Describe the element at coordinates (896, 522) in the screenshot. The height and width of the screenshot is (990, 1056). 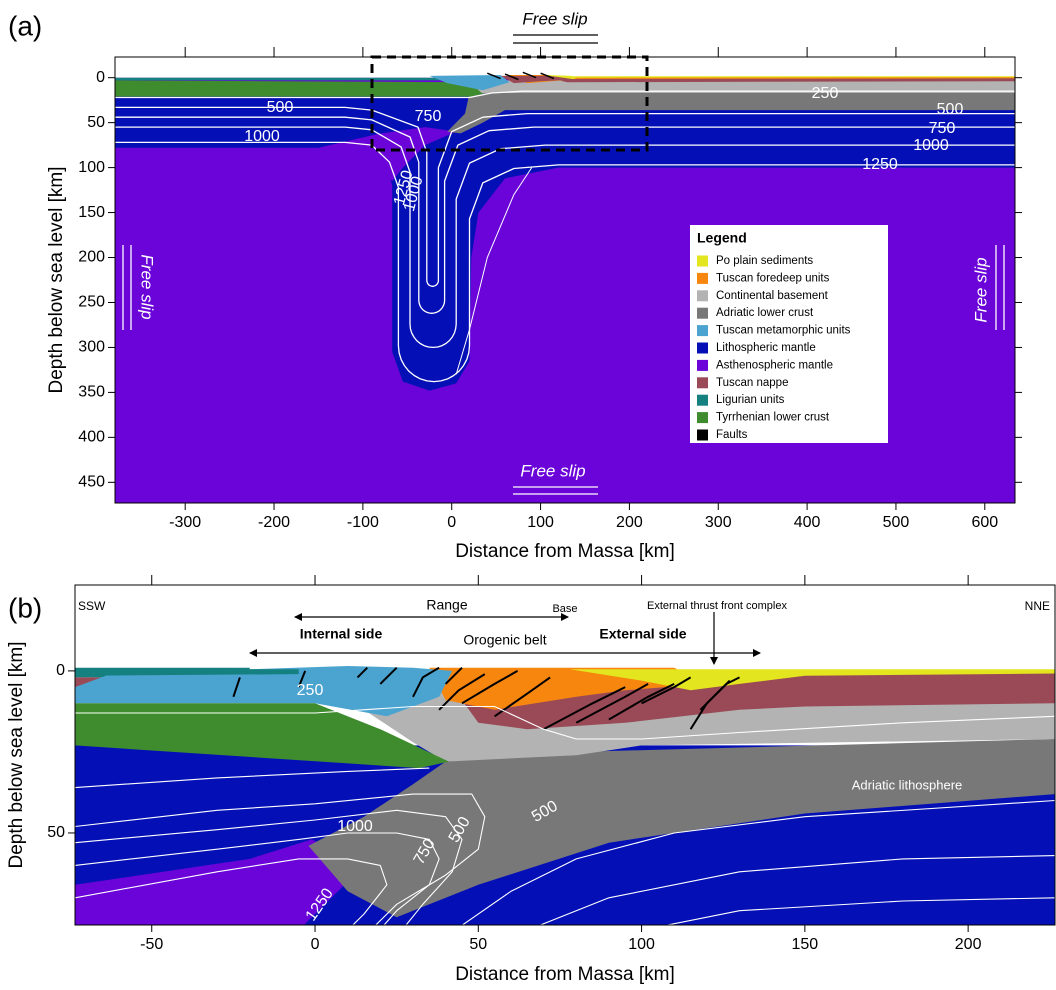
I see `x-tick-label: 500` at that location.